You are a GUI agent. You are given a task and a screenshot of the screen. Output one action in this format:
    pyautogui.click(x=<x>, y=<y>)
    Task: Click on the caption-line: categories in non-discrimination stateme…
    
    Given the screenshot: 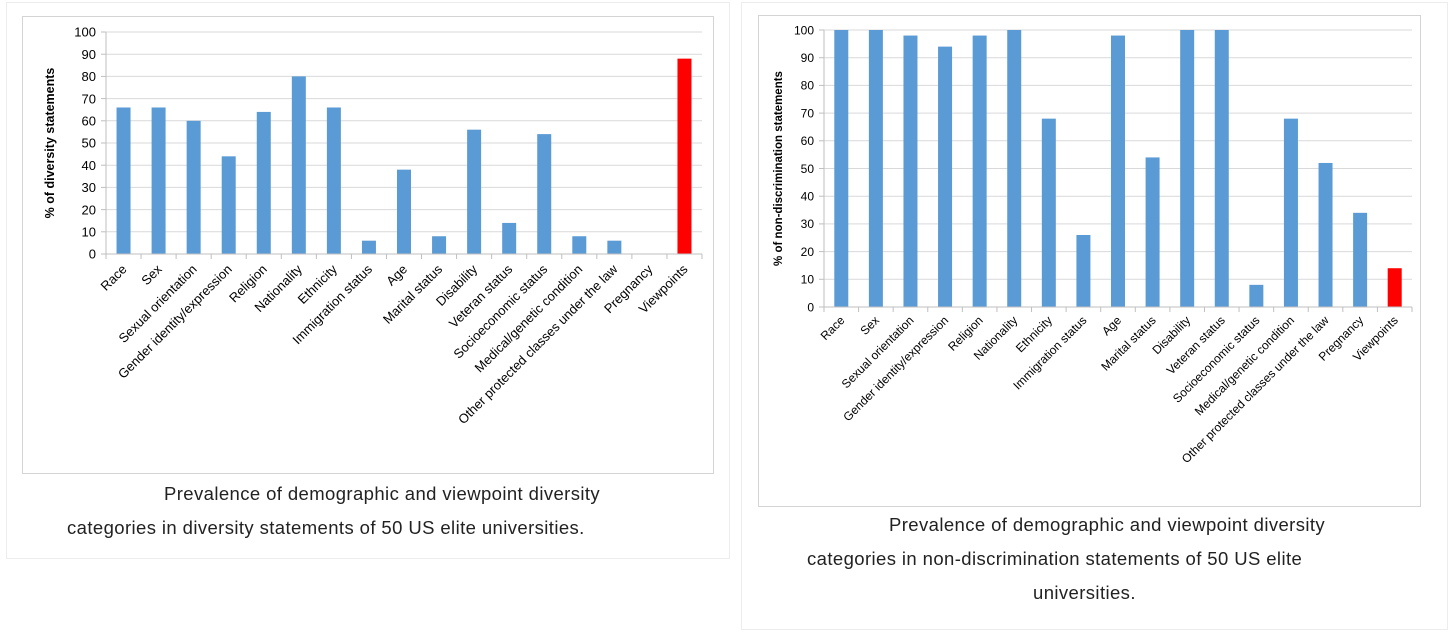 What is the action you would take?
    pyautogui.click(x=1055, y=558)
    